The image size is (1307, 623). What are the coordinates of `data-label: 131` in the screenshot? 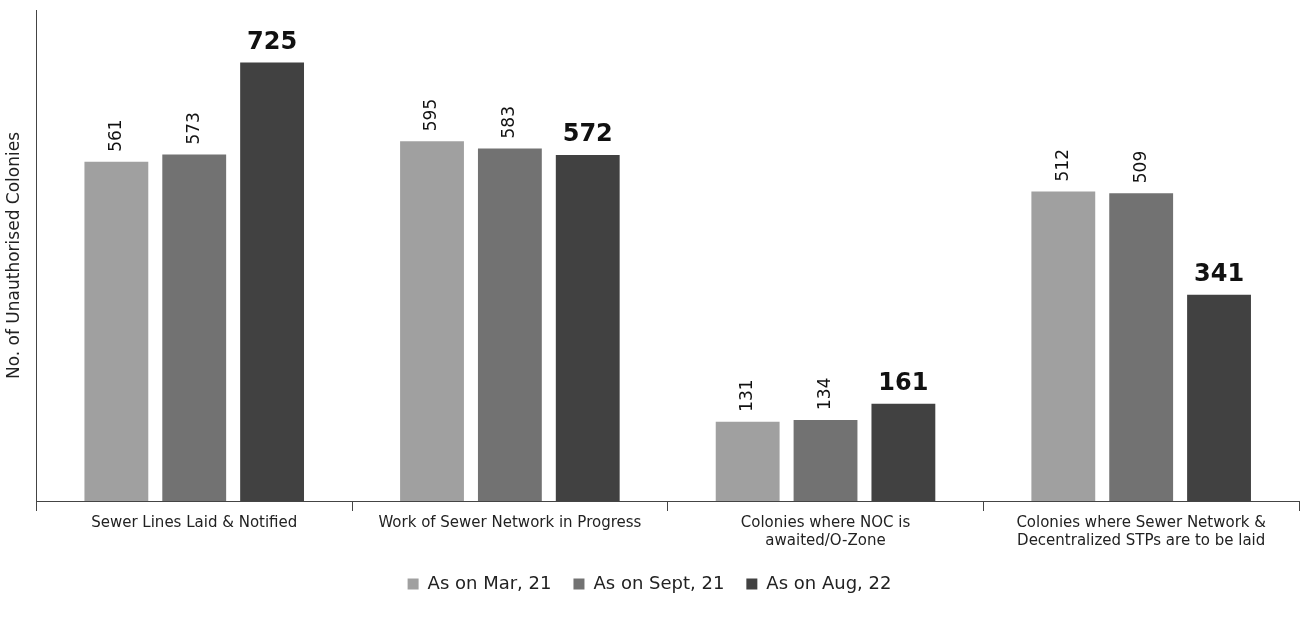 It's located at (746, 395).